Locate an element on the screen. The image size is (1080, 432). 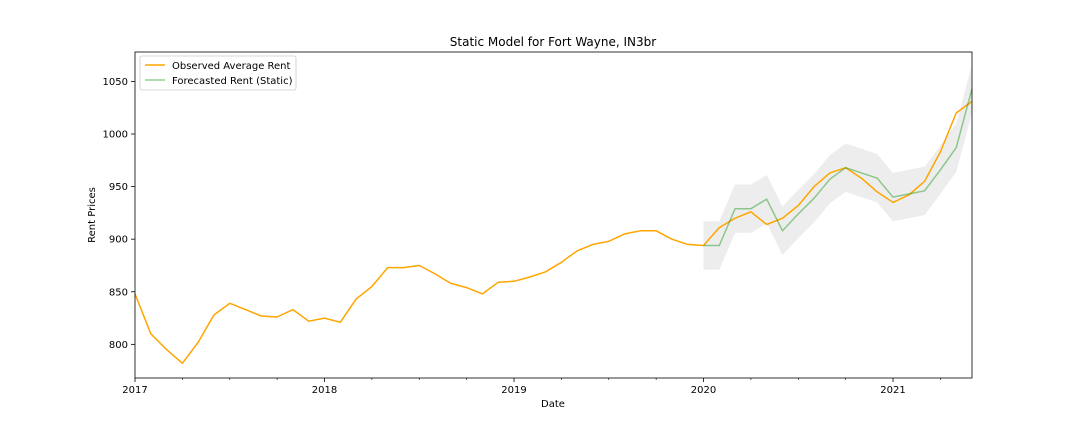
legend-label-observed: Observed Average Rent is located at coordinates (231, 66).